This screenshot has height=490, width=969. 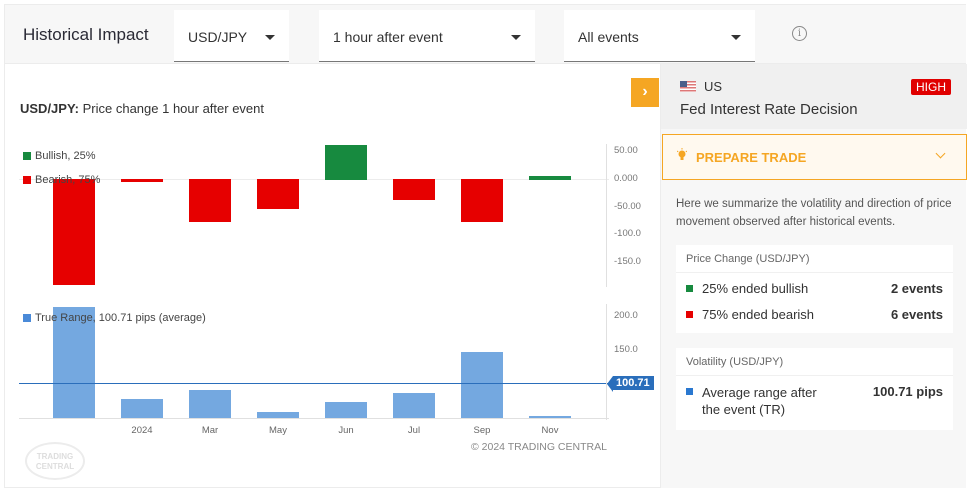 I want to click on card-title: Price Change (USD/JPY), so click(x=814, y=259).